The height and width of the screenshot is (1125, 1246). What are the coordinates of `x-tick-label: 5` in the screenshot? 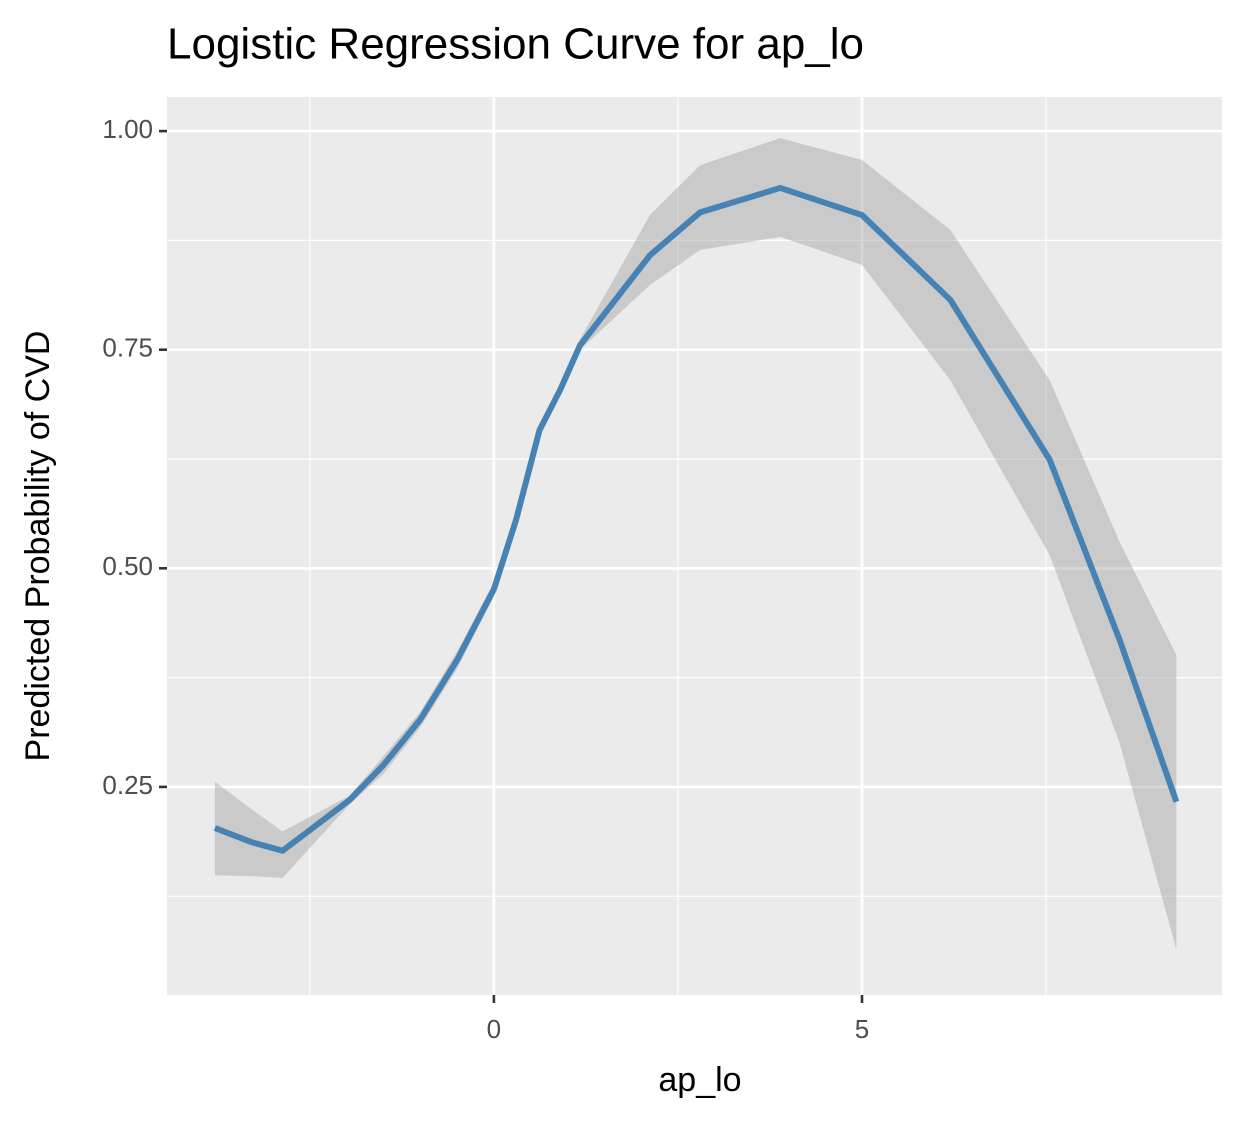 It's located at (862, 1029).